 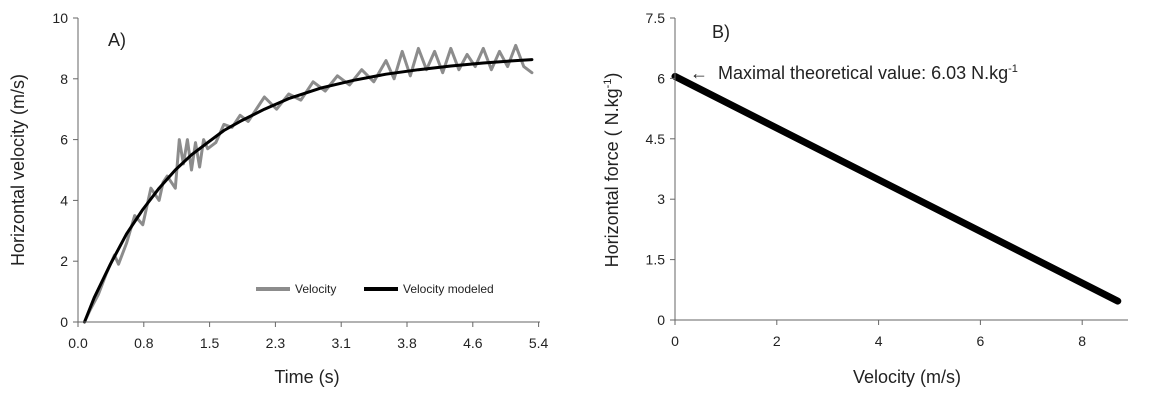 I want to click on x-tick-label: 0.8, so click(x=144, y=343).